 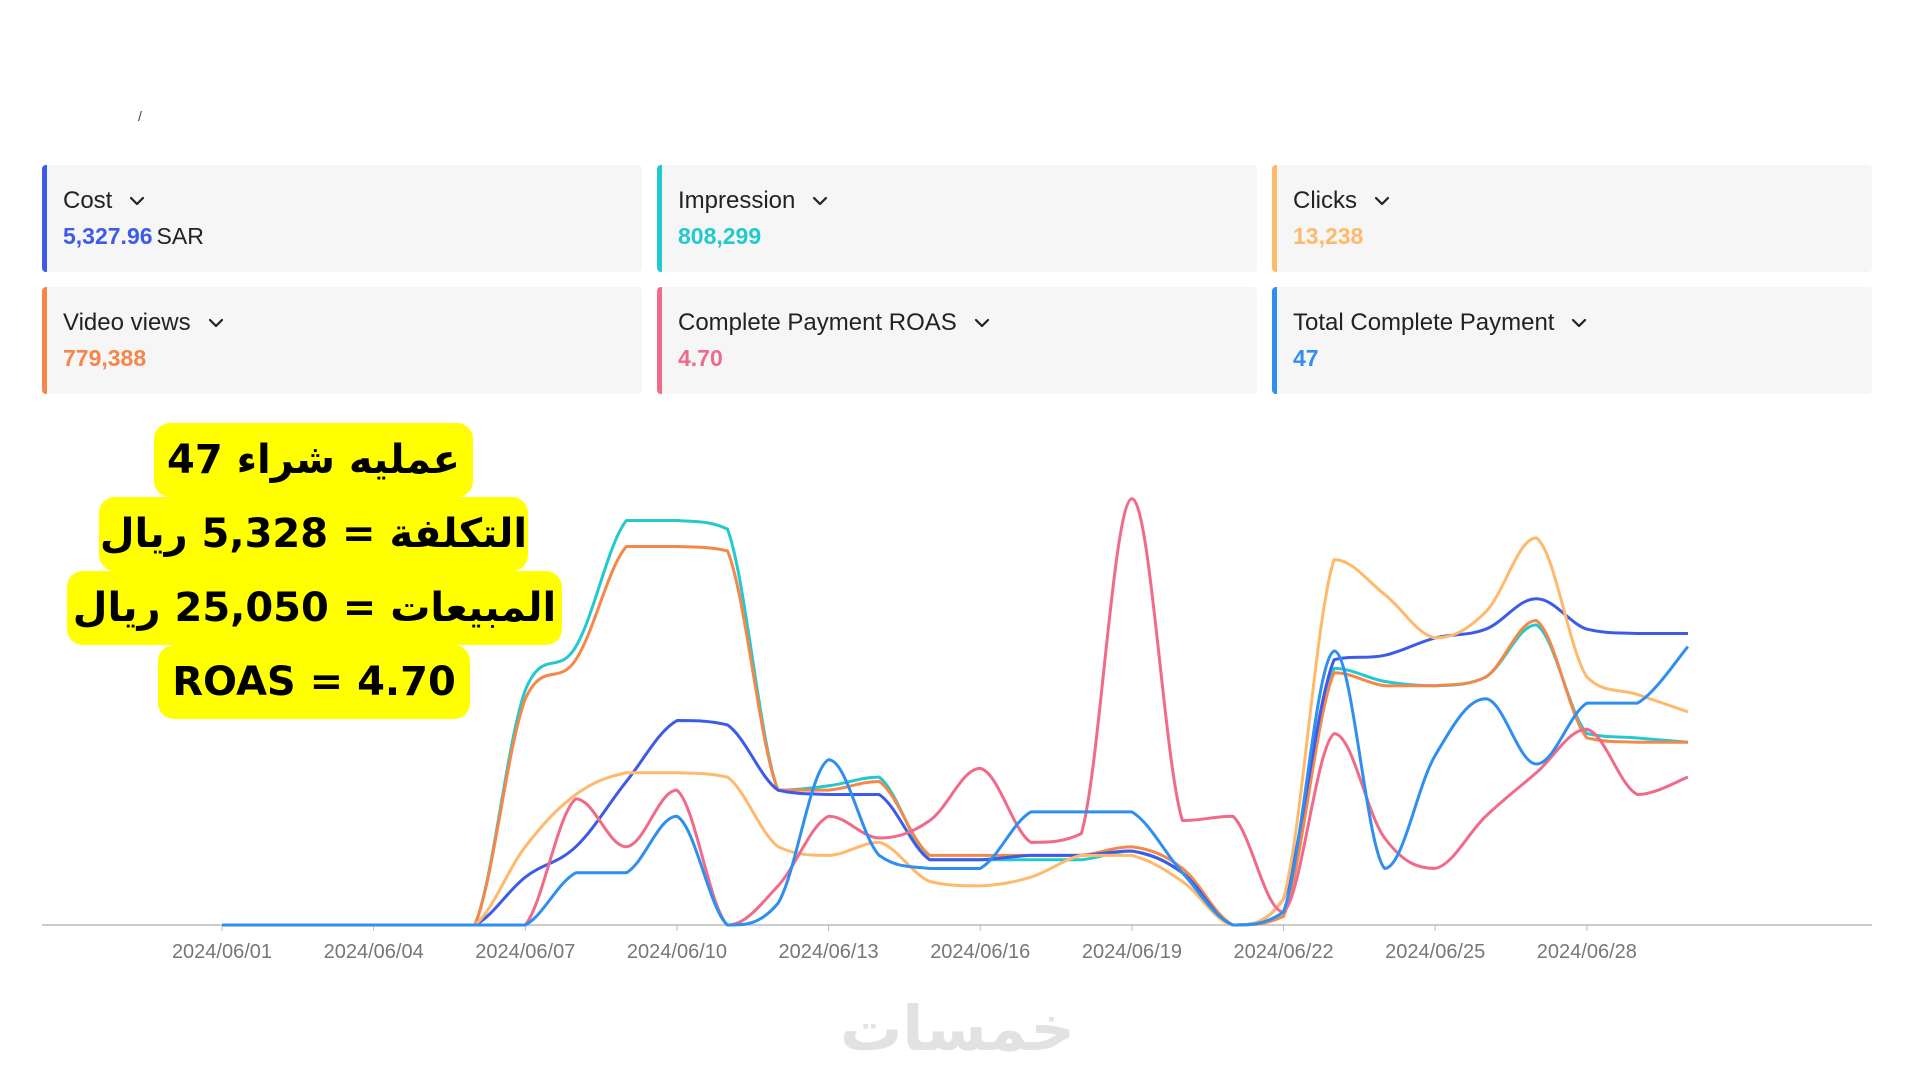 What do you see at coordinates (342, 218) in the screenshot?
I see `metric-card-cost: Cost 5,327.96 SAR` at bounding box center [342, 218].